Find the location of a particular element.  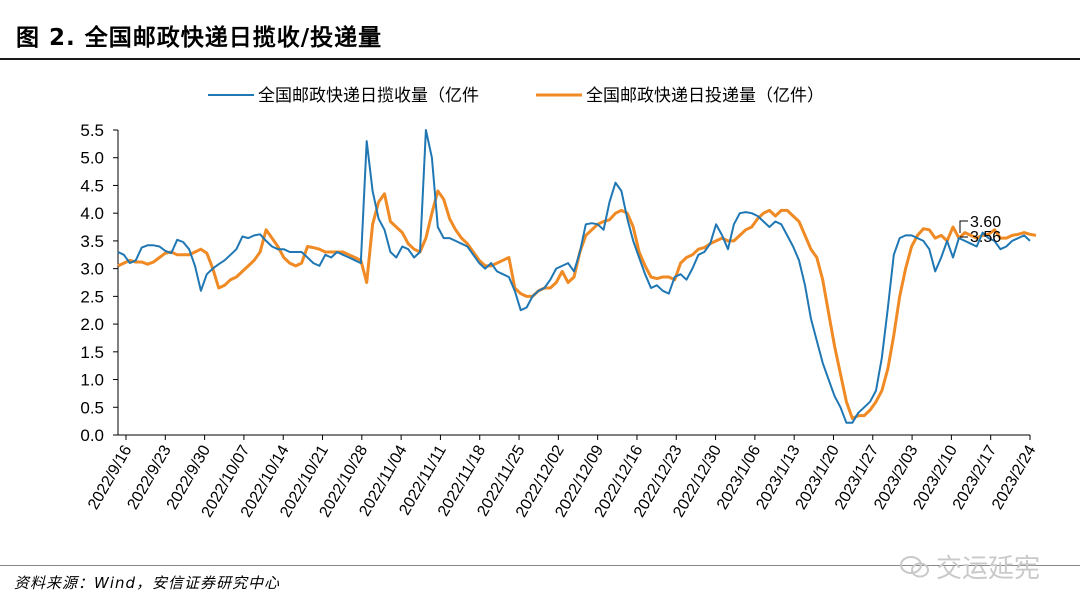

y-tick-label: 2.5 is located at coordinates (92, 296).